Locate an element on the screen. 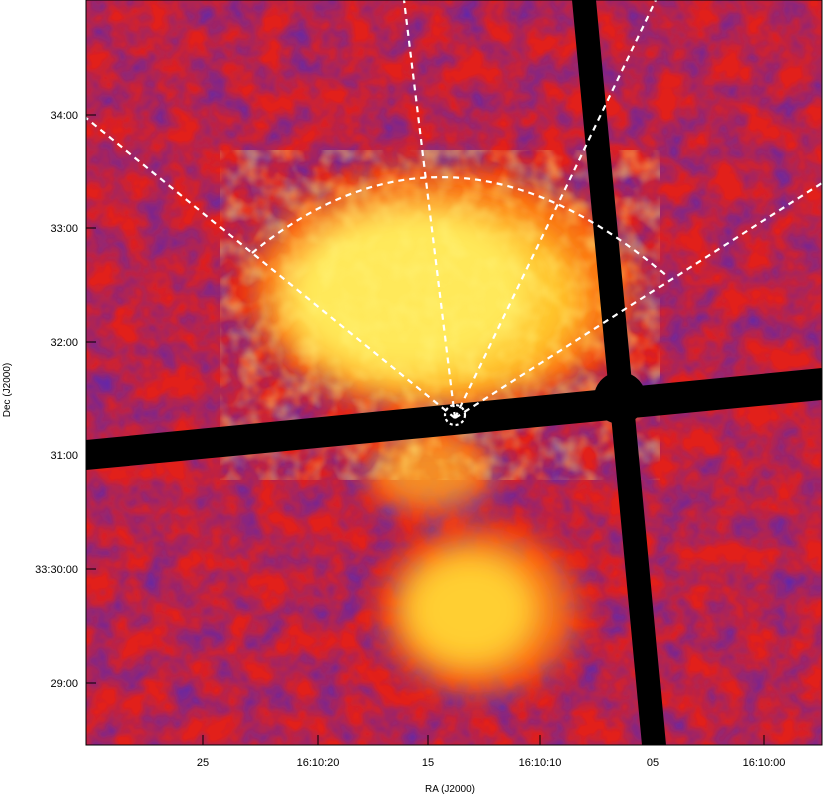 The width and height of the screenshot is (830, 798). x-tick-label: 16:10:20 is located at coordinates (318, 763).